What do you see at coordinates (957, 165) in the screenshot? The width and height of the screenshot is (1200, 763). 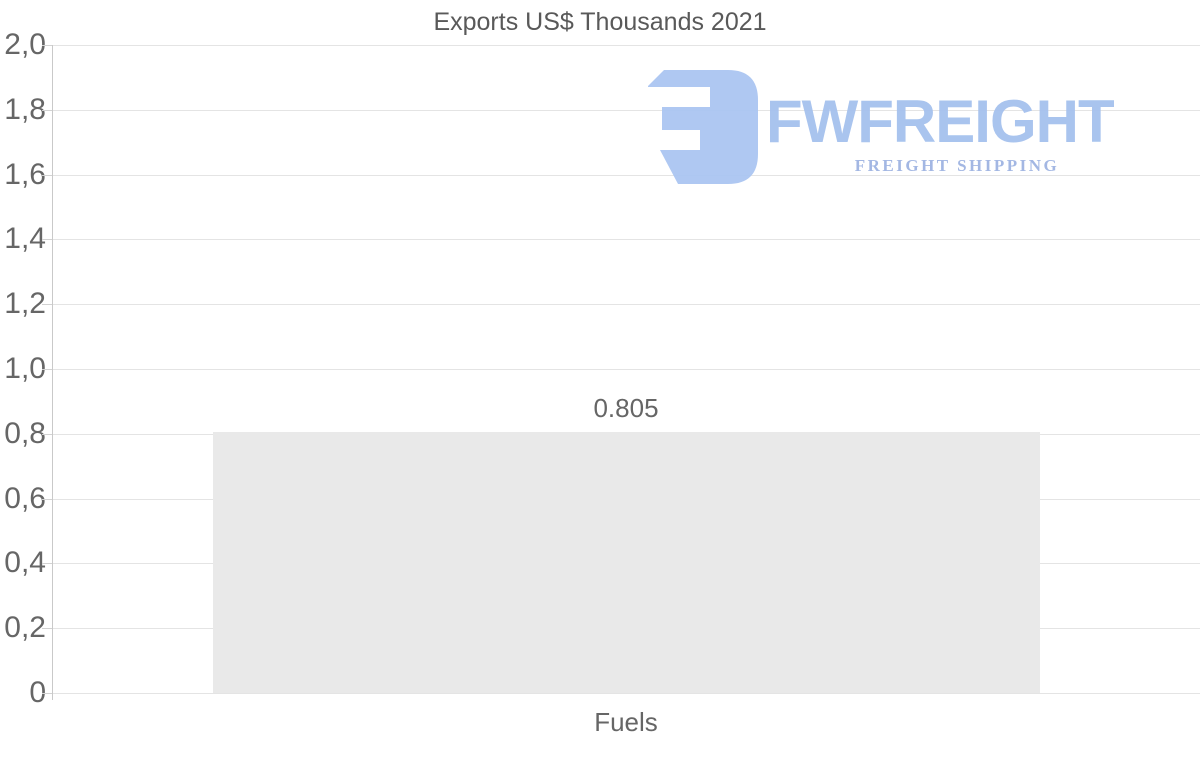 I see `brand-tagline: FREIGHT SHIPPING` at bounding box center [957, 165].